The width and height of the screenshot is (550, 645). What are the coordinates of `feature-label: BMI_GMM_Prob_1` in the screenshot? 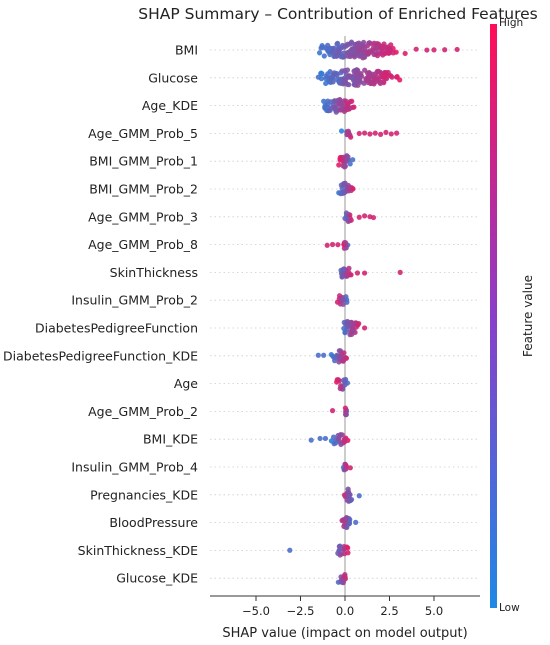 It's located at (143, 161).